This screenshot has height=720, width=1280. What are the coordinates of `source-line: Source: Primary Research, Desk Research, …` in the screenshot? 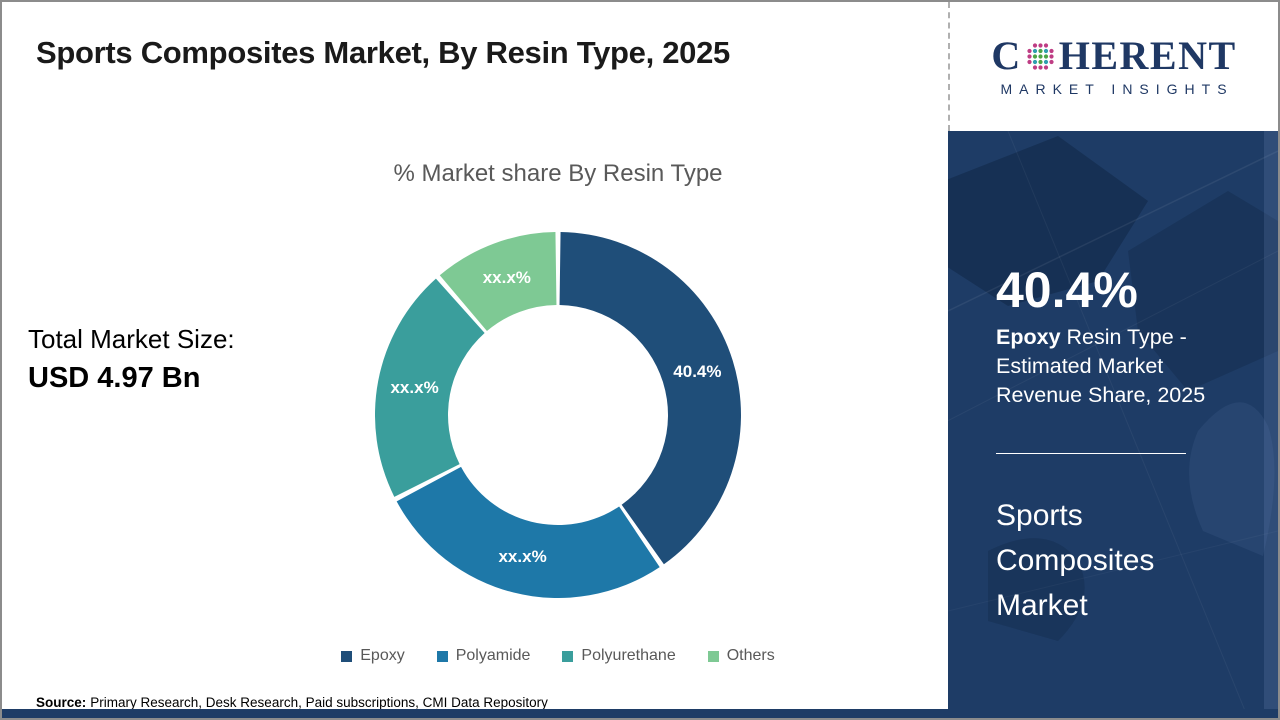 It's located at (292, 702).